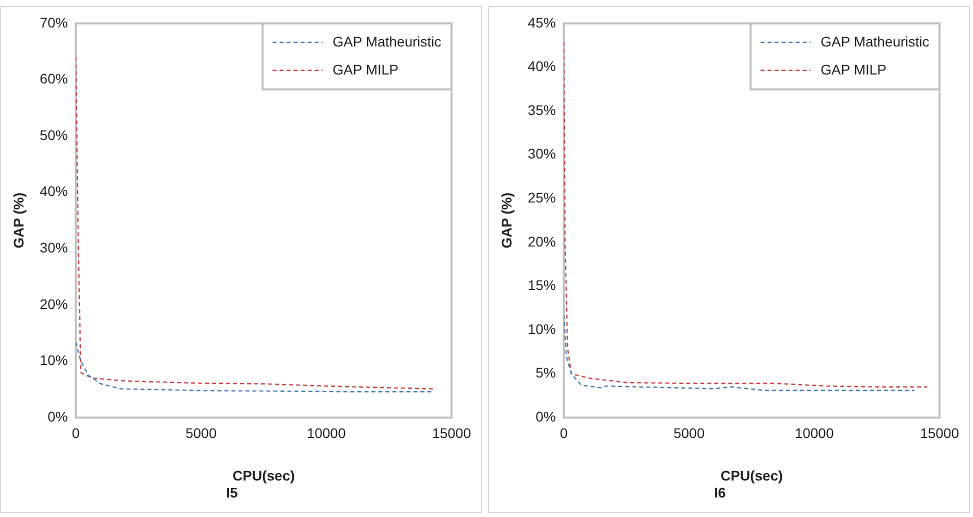  I want to click on line-series, so click(740, 353).